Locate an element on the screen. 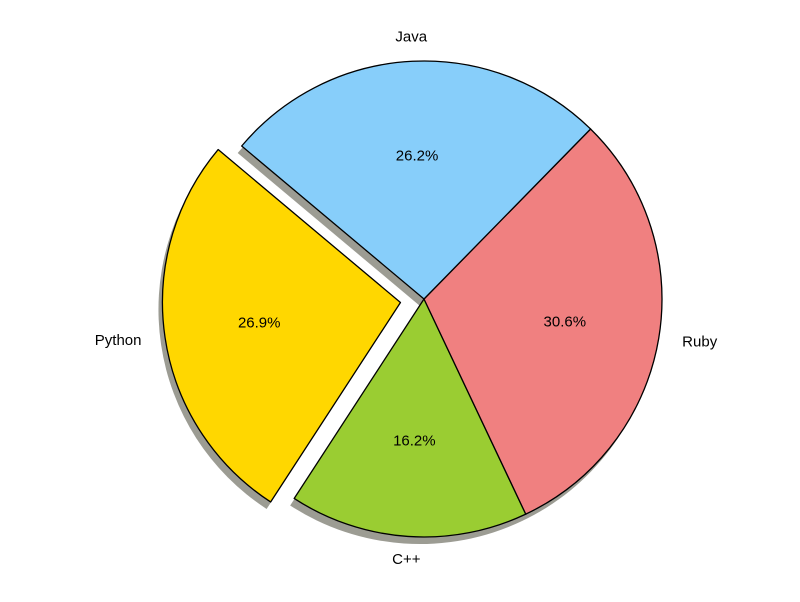 This screenshot has width=800, height=602. slice-cplusplus is located at coordinates (410, 418).